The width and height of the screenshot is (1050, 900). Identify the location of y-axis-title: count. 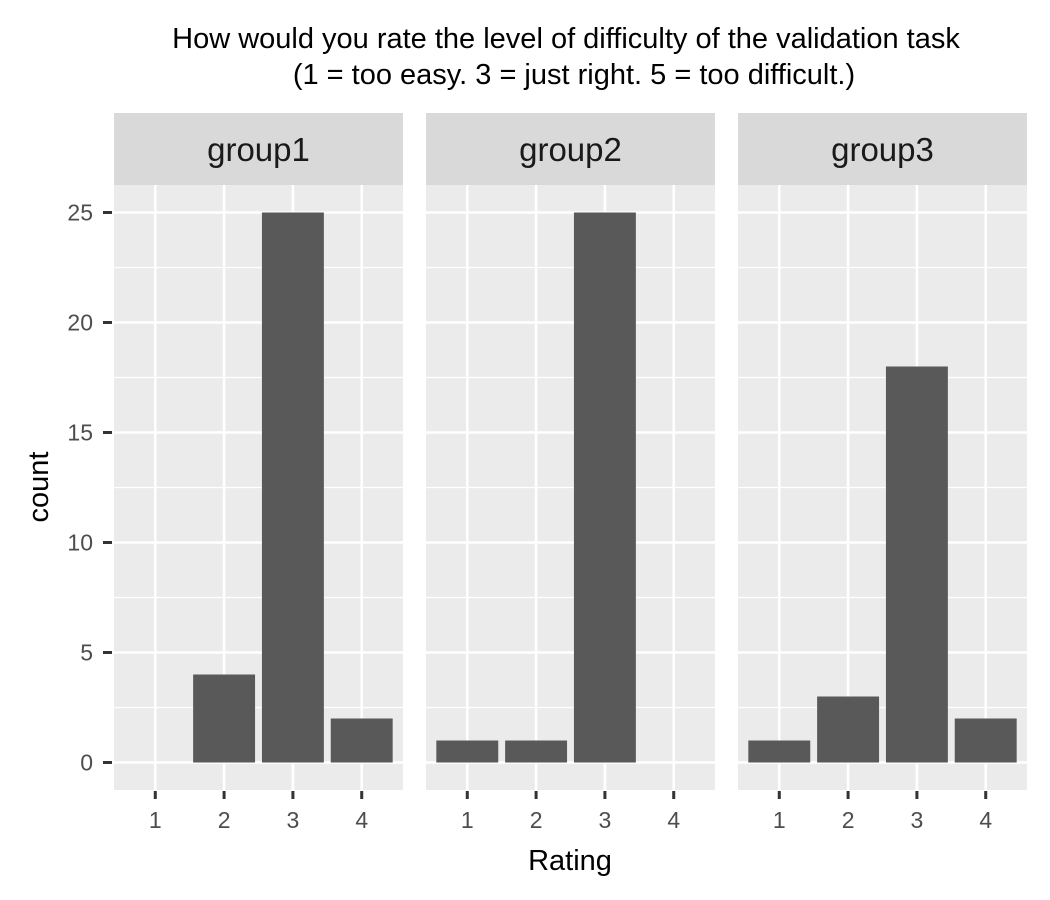
(39, 487).